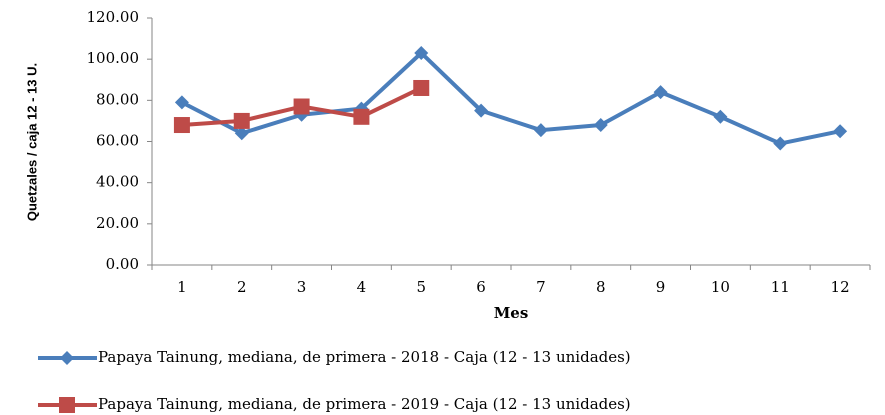  What do you see at coordinates (720, 287) in the screenshot?
I see `x-tick-label: 10` at bounding box center [720, 287].